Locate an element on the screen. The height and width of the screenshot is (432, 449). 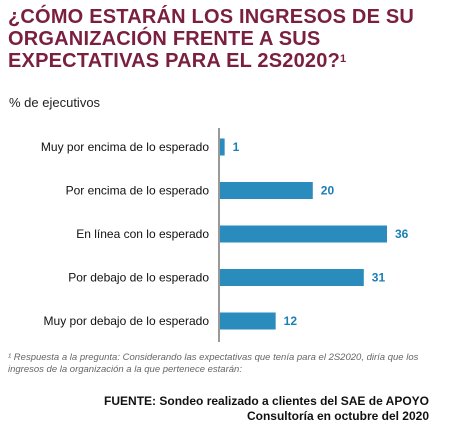
data-label: 31 is located at coordinates (379, 278).